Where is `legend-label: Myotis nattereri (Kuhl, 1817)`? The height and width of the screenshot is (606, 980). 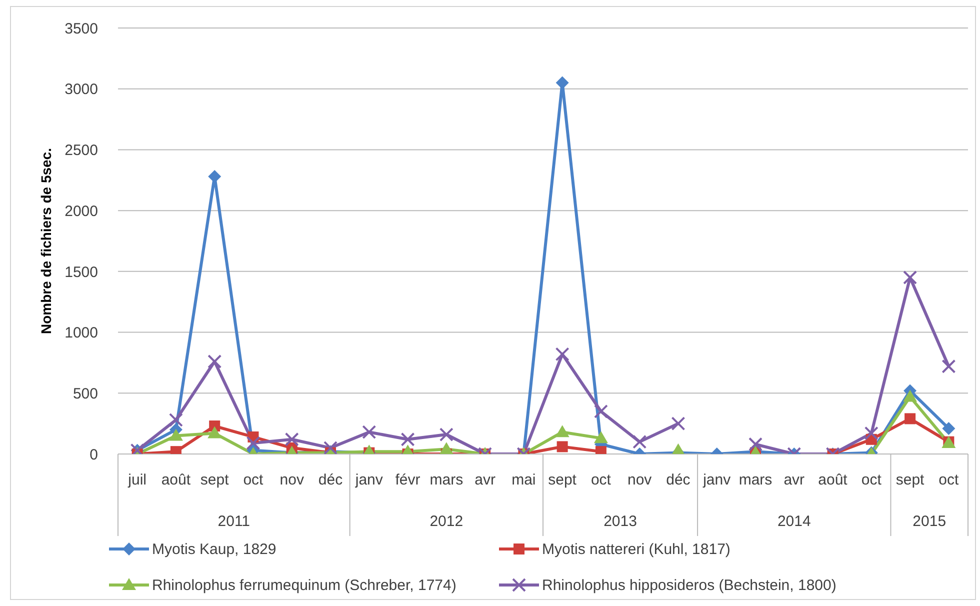
legend-label: Myotis nattereri (Kuhl, 1817) is located at coordinates (636, 549).